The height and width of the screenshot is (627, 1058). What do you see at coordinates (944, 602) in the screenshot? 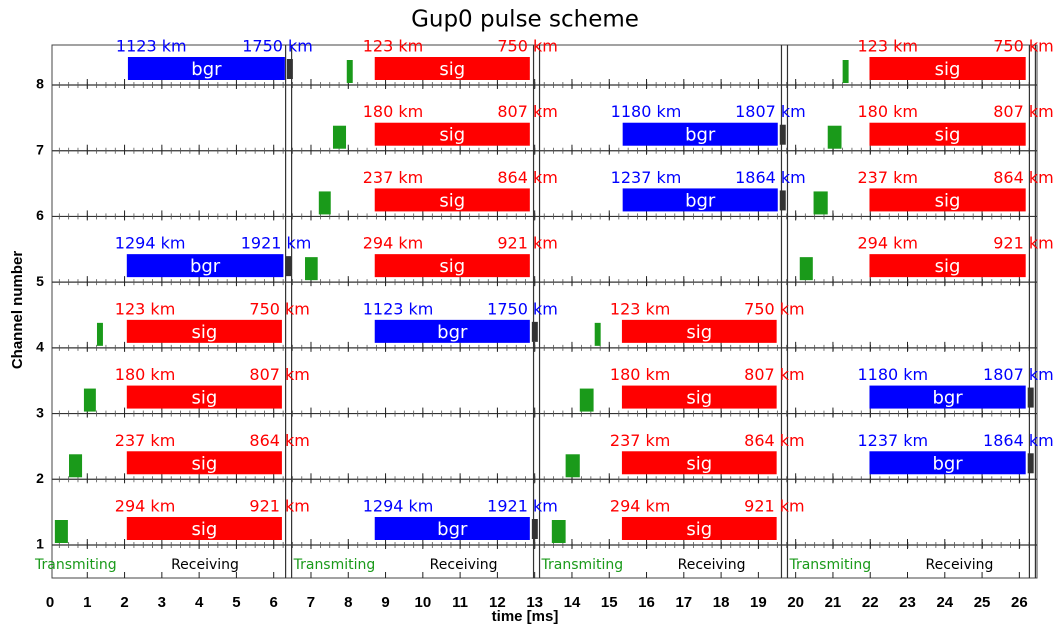
I see `x-tick-label: 24` at bounding box center [944, 602].